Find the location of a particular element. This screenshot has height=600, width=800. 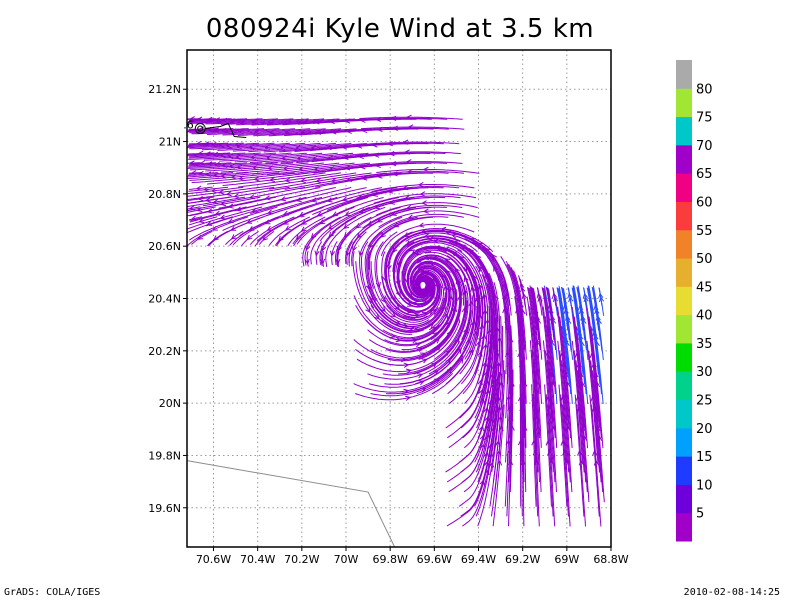

y-tick-label: 19.8N is located at coordinates (164, 455).